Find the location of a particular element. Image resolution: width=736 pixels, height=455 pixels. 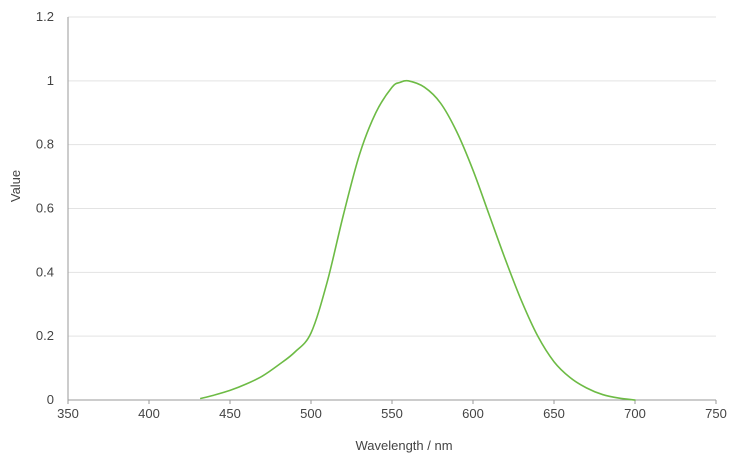

y-tick-label: 0.2 is located at coordinates (45, 335).